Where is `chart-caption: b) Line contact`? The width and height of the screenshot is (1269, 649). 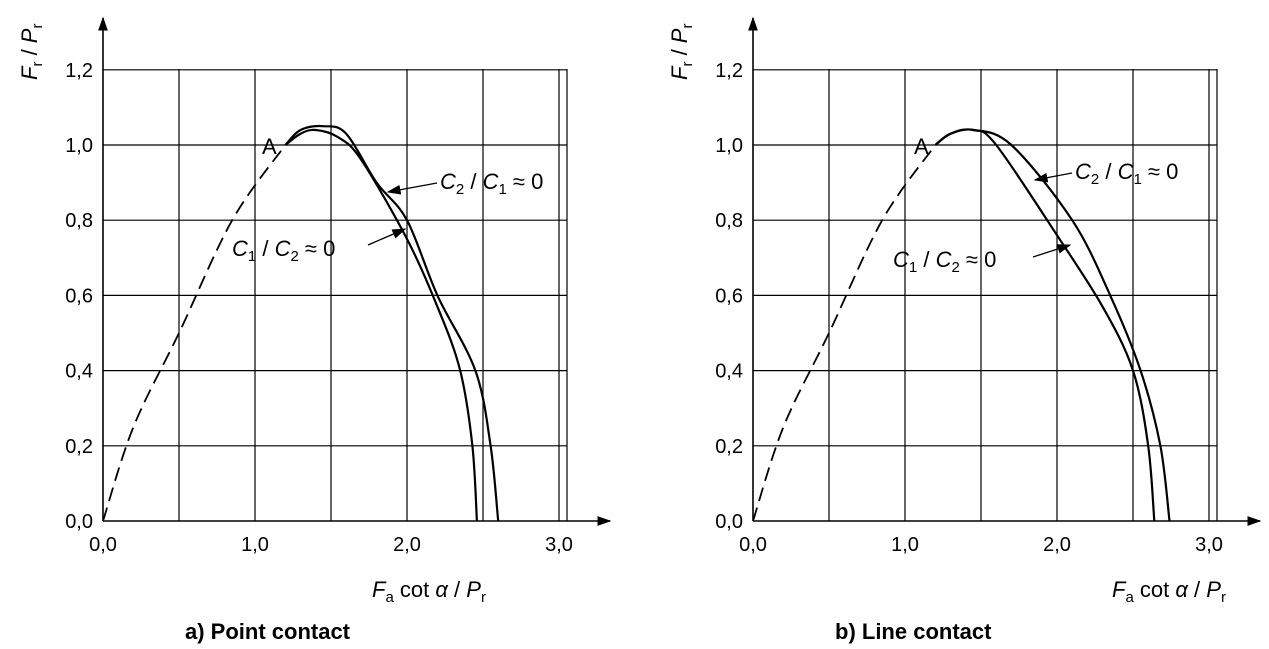 chart-caption: b) Line contact is located at coordinates (913, 631).